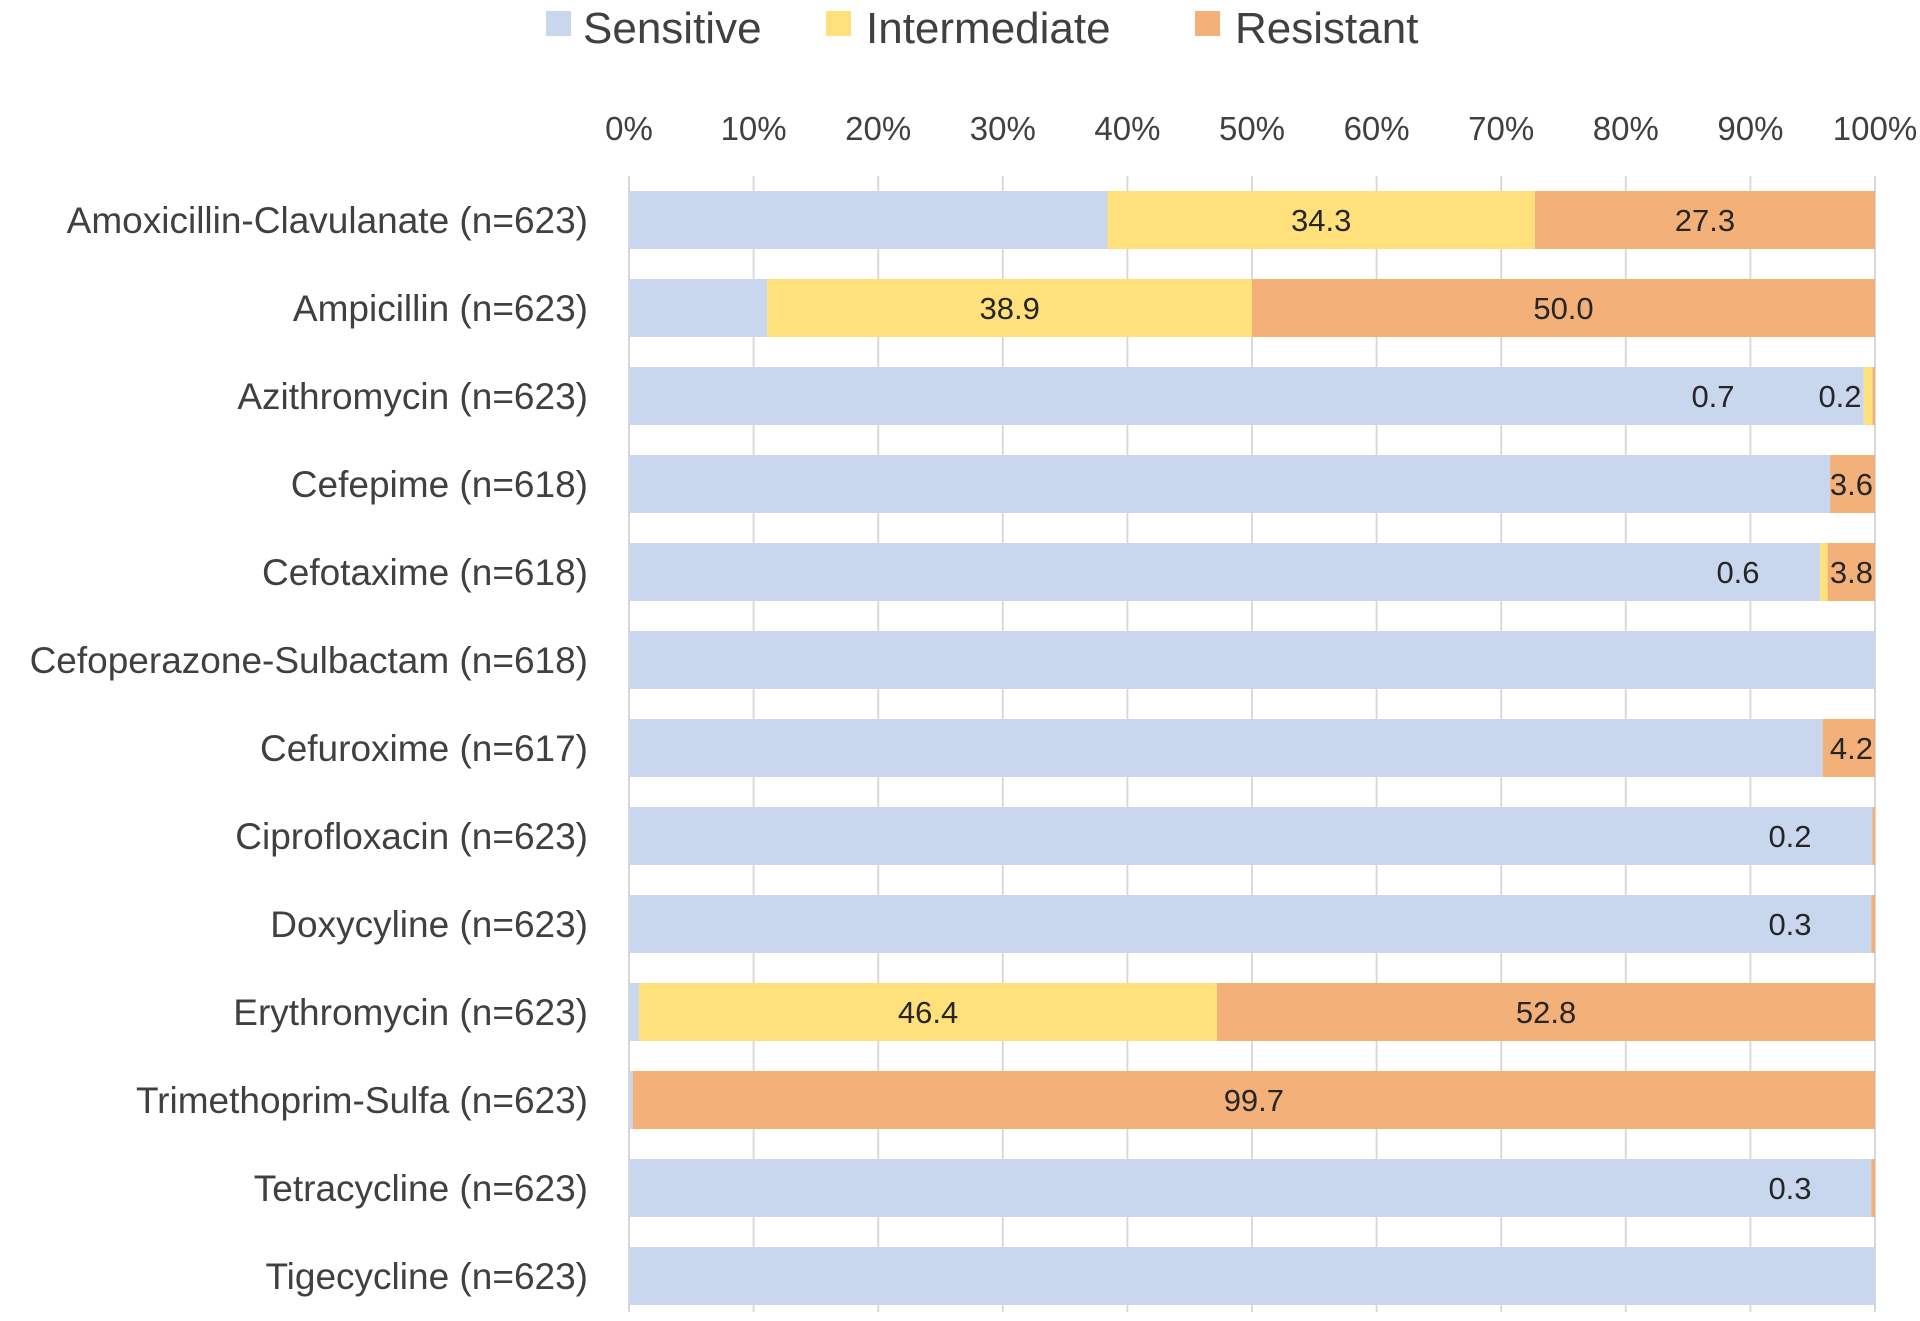  Describe the element at coordinates (1252, 128) in the screenshot. I see `x-tick-label: 50%` at that location.